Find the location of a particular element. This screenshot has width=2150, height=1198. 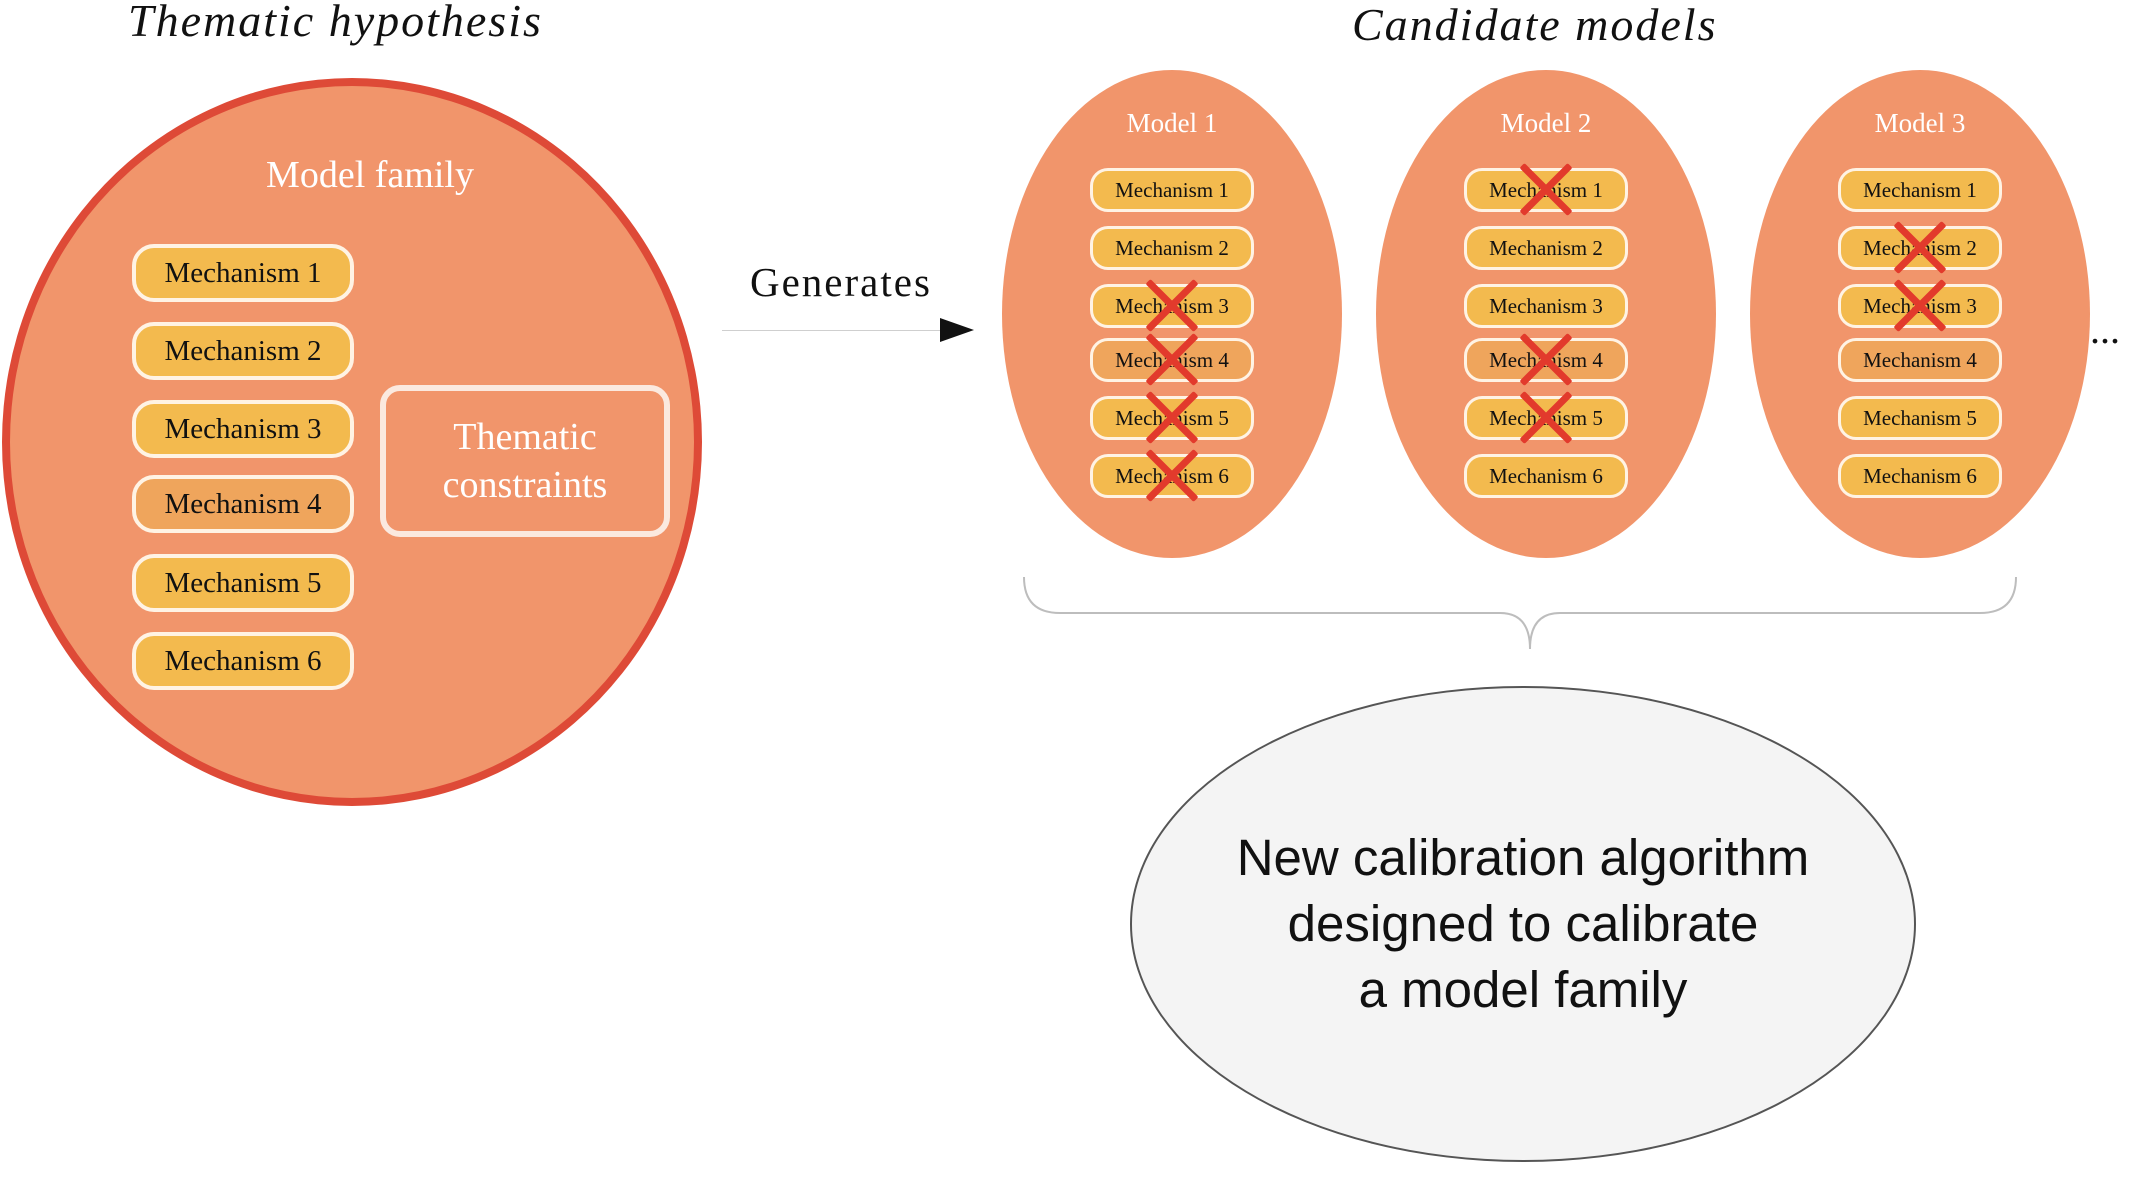

model-2-mechanism-4: Mechanism 4 is located at coordinates (1546, 360).